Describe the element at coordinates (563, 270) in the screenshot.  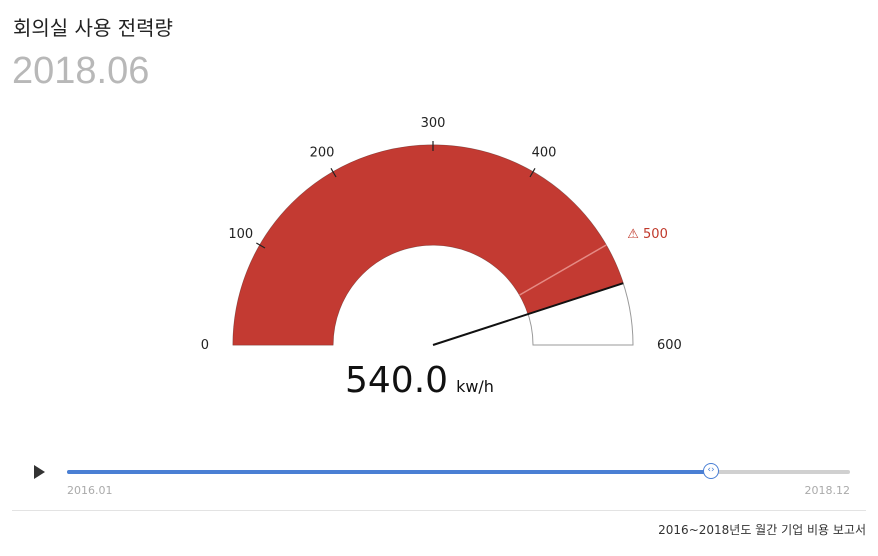
I see `gauge-threshold-line` at that location.